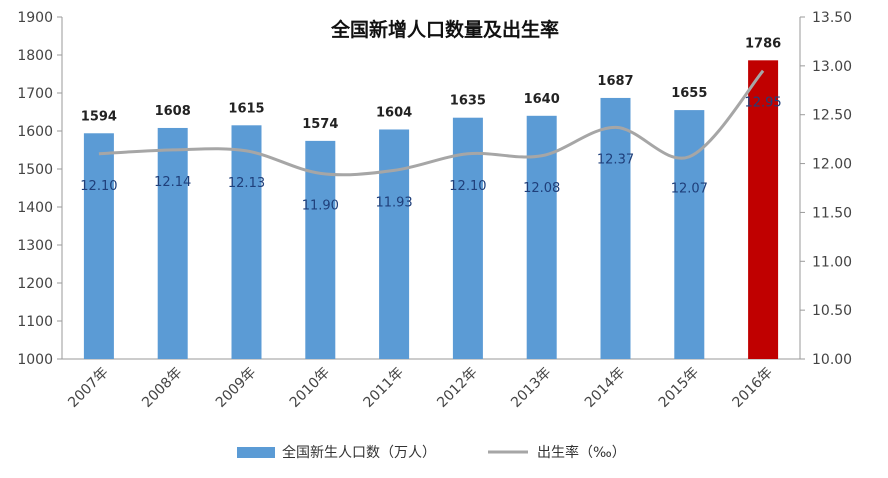 This screenshot has width=888, height=478. I want to click on bar-value-label: 1635, so click(468, 101).